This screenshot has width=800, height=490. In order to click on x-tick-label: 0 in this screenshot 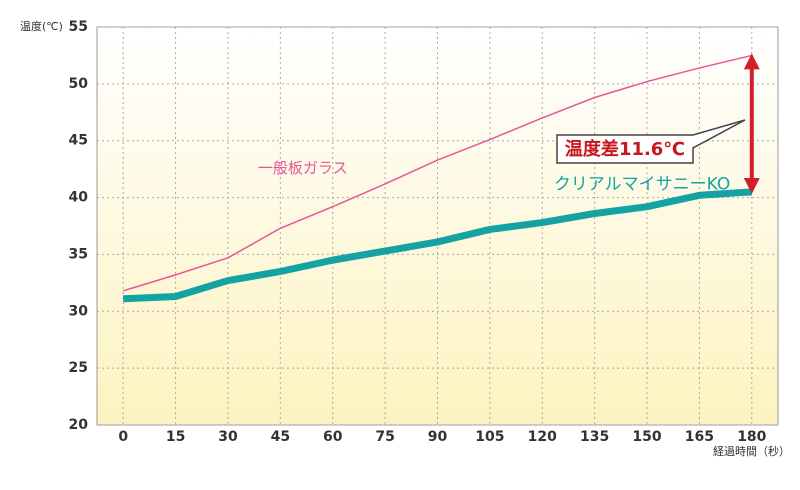, I will do `click(123, 437)`.